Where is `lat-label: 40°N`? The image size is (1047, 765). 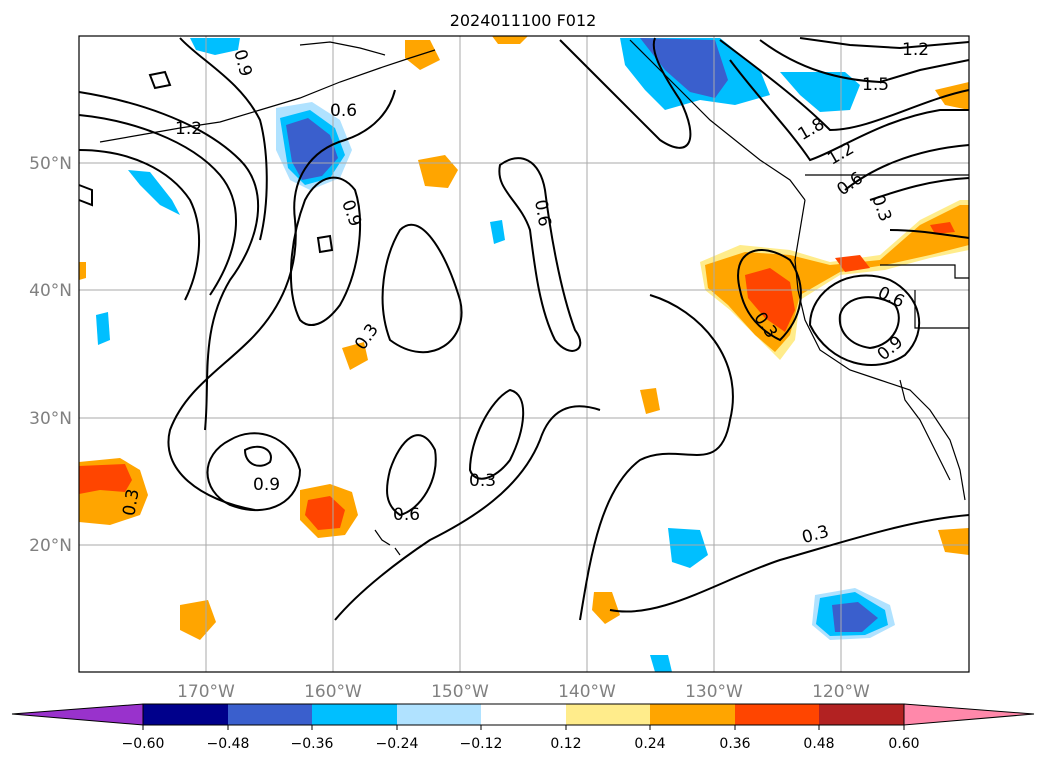
lat-label: 40°N is located at coordinates (50, 291).